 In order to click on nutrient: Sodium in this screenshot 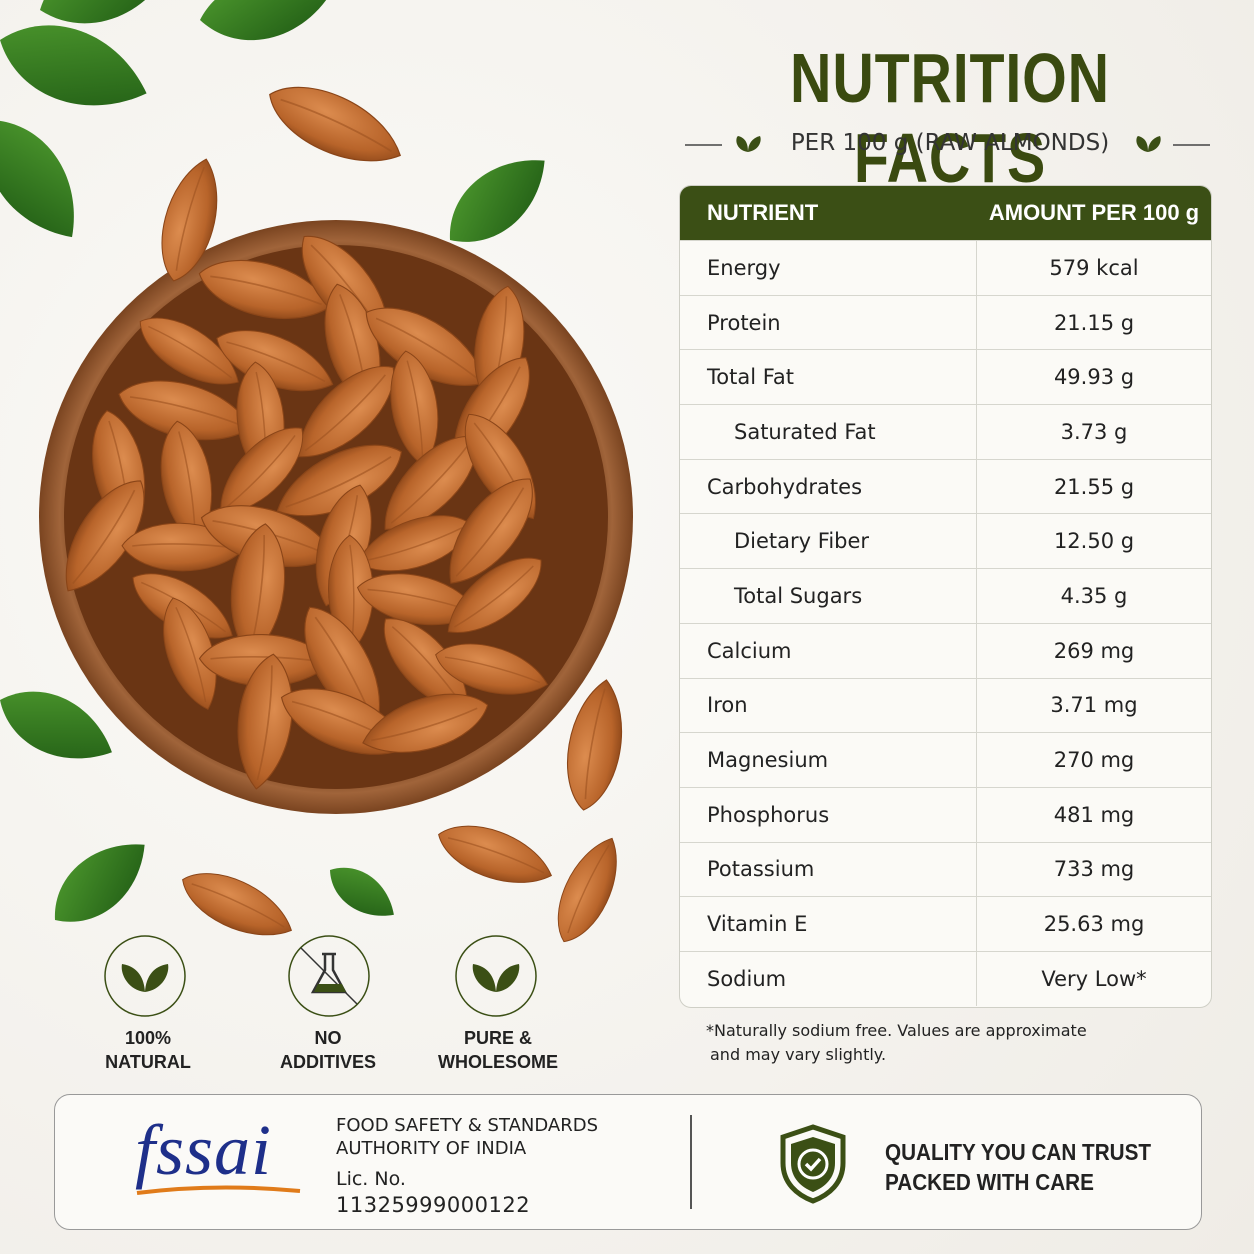, I will do `click(828, 978)`.